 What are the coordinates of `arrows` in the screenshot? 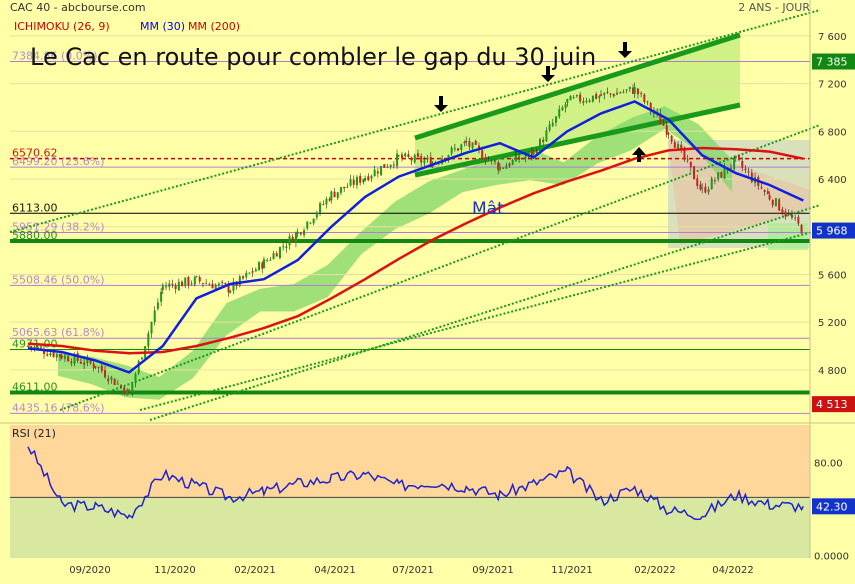 It's located at (540, 102).